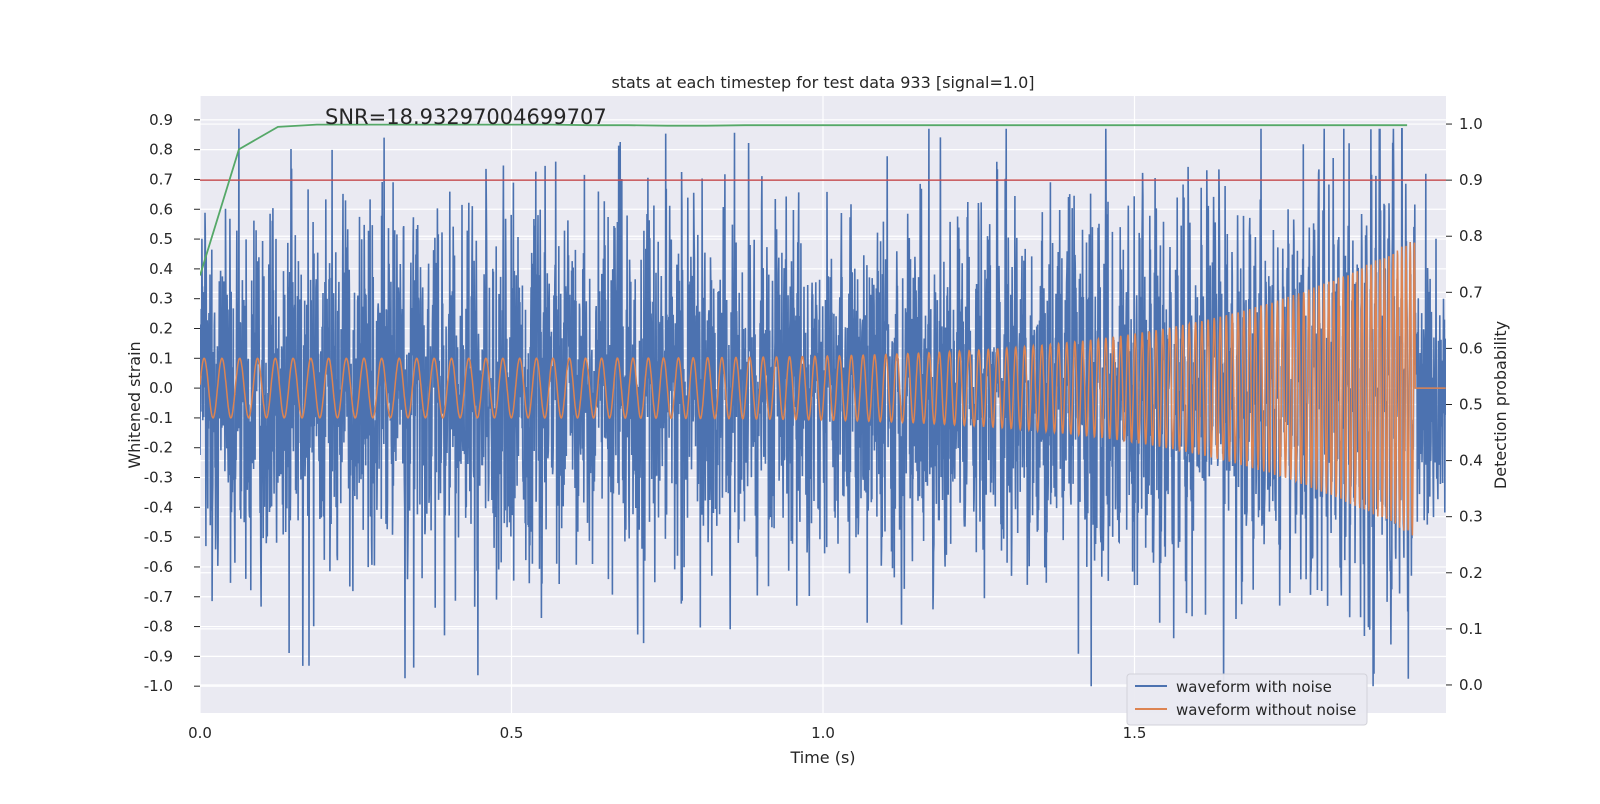  I want to click on y-axis-label: Whitened strain, so click(134, 404).